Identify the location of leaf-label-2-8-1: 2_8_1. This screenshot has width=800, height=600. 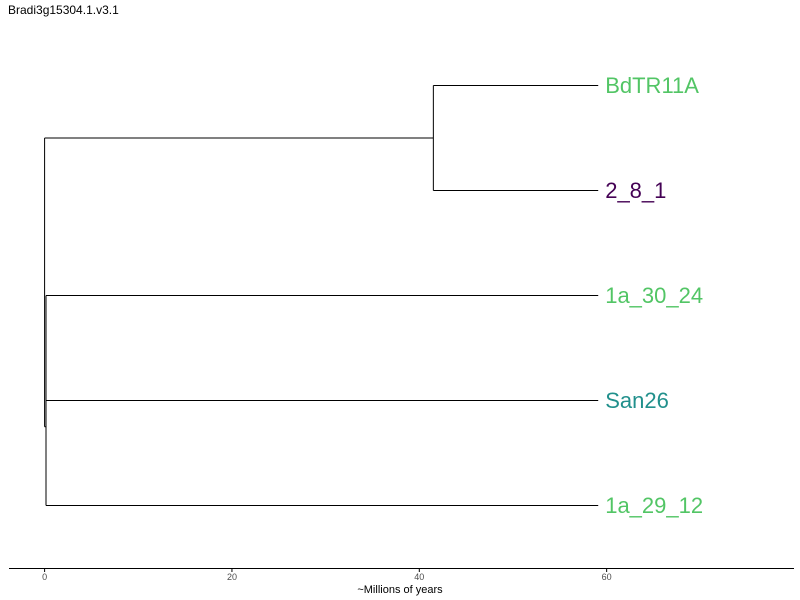
(635, 190).